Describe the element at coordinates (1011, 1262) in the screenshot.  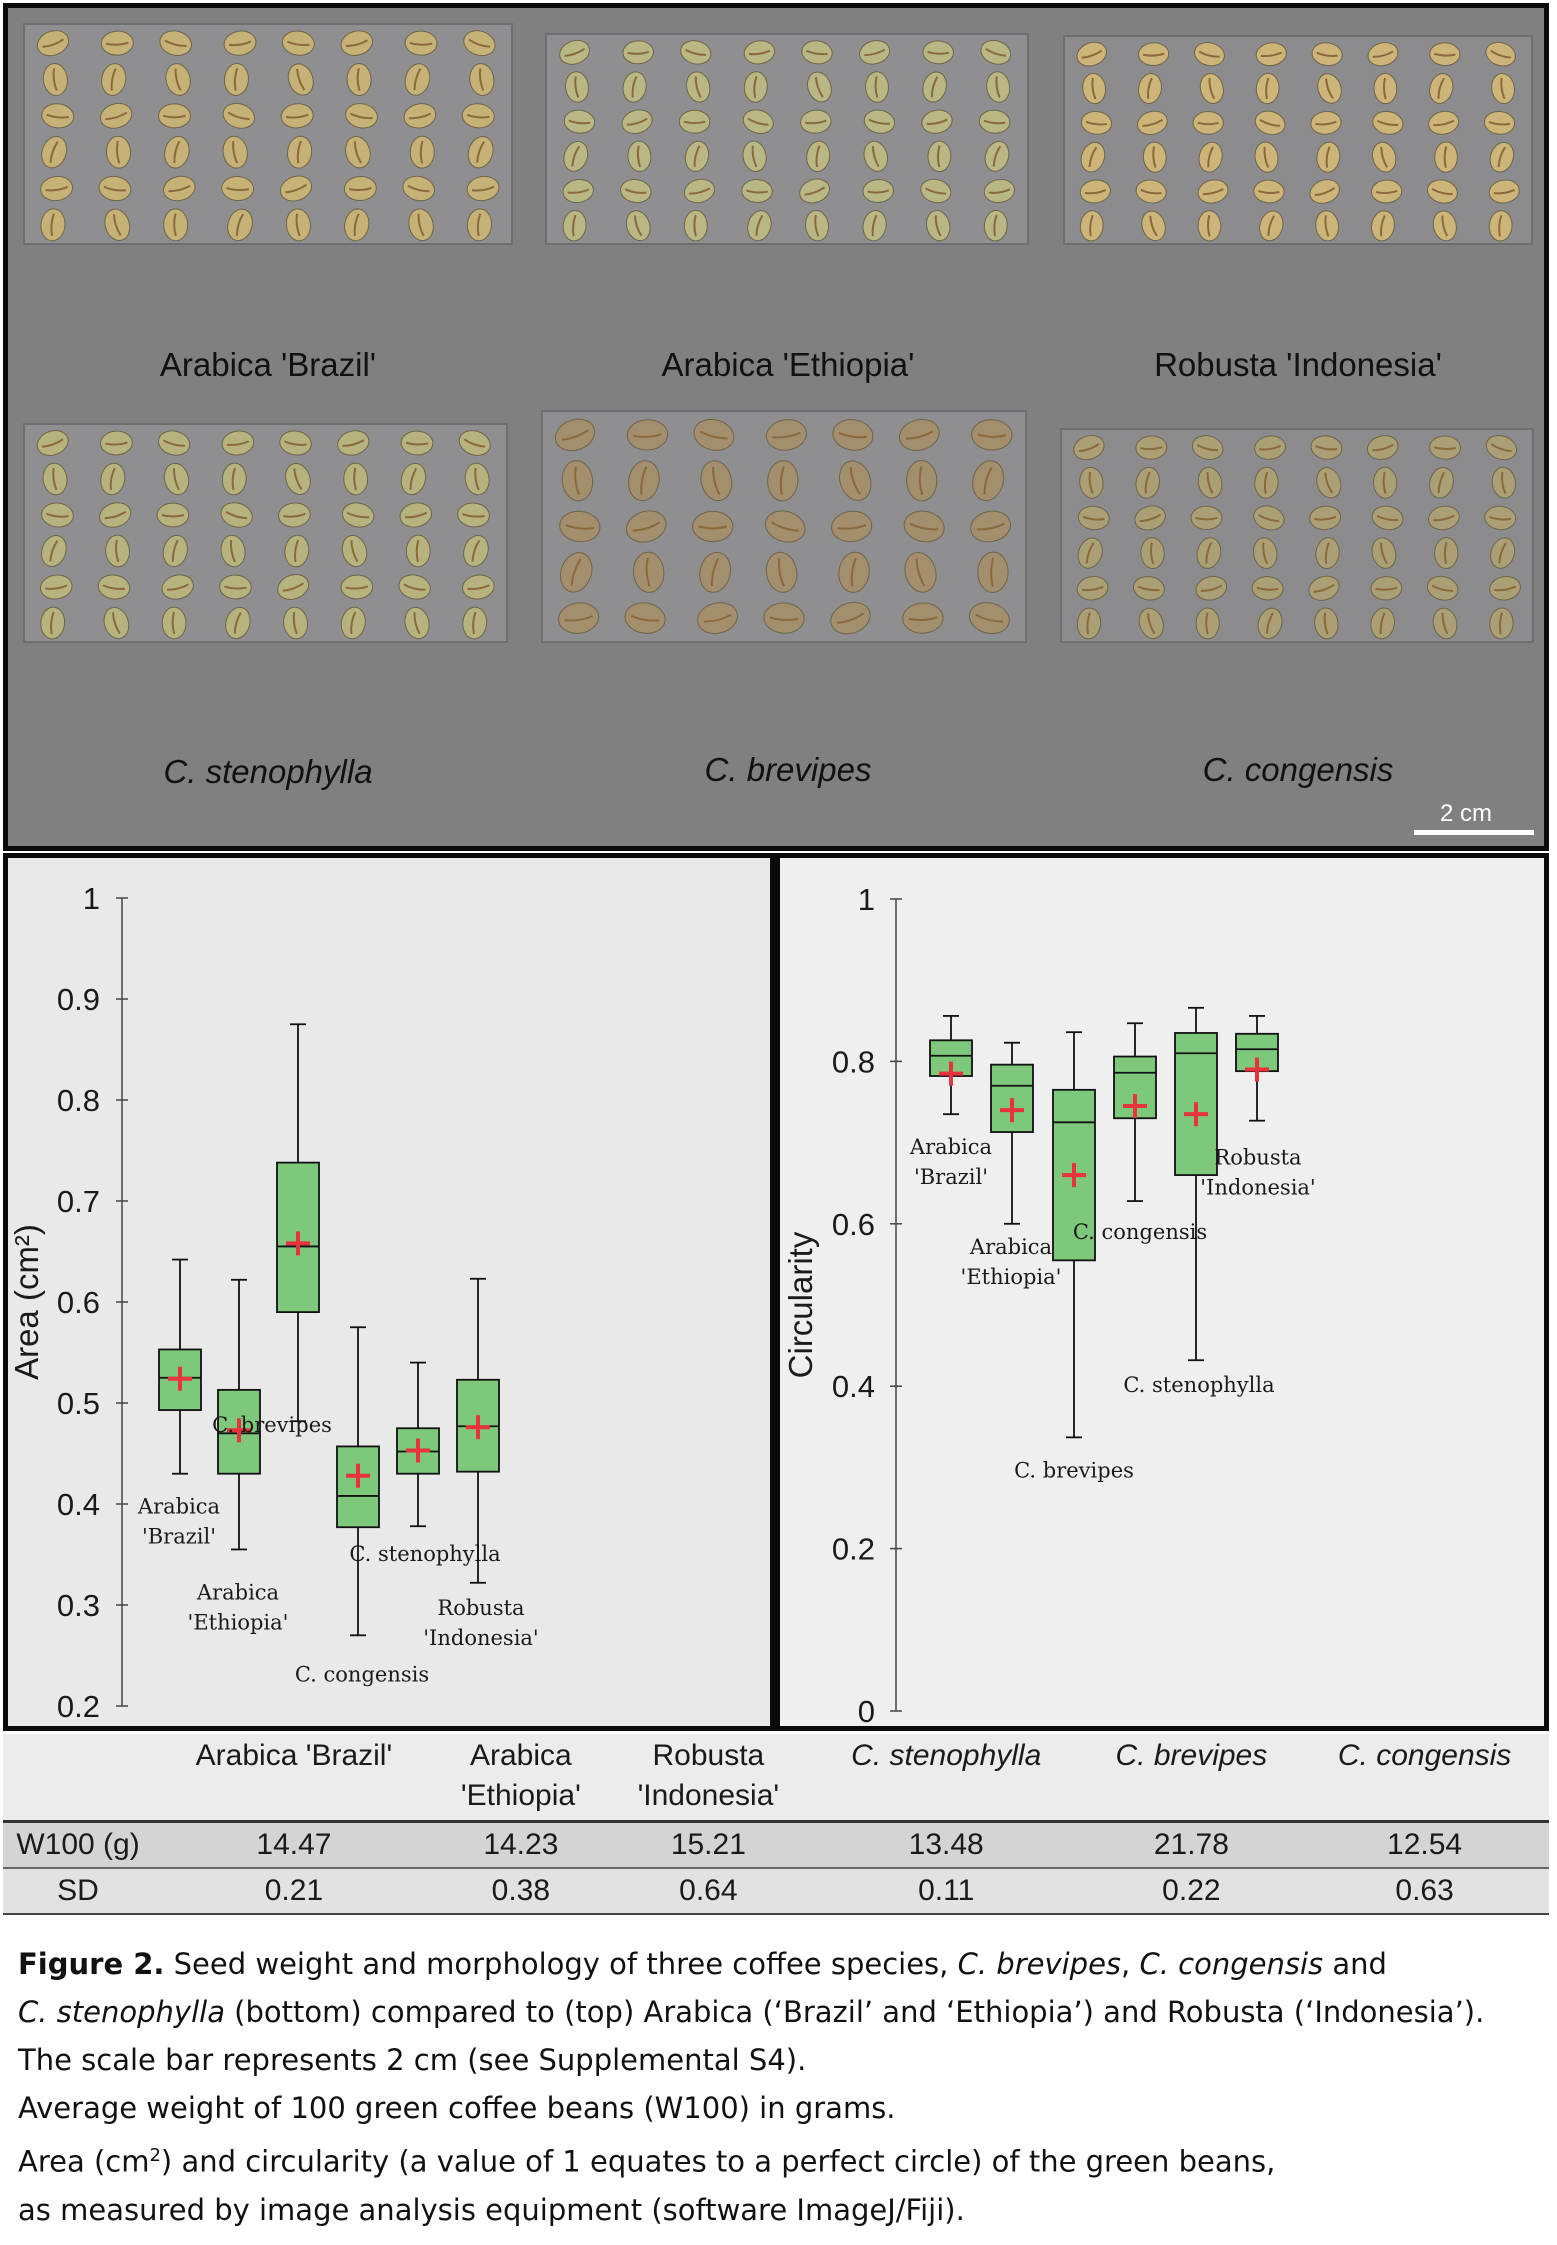
I see `category-label: Arabica 'Ethiopia'` at that location.